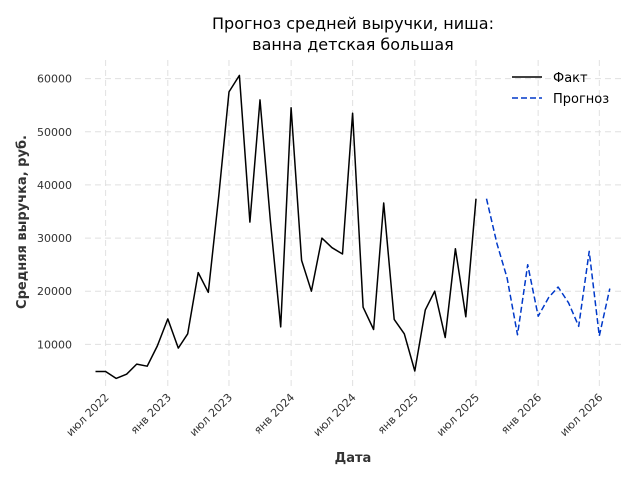 Image resolution: width=640 pixels, height=480 pixels. I want to click on legend: Факт Прогноз, so click(560, 89).